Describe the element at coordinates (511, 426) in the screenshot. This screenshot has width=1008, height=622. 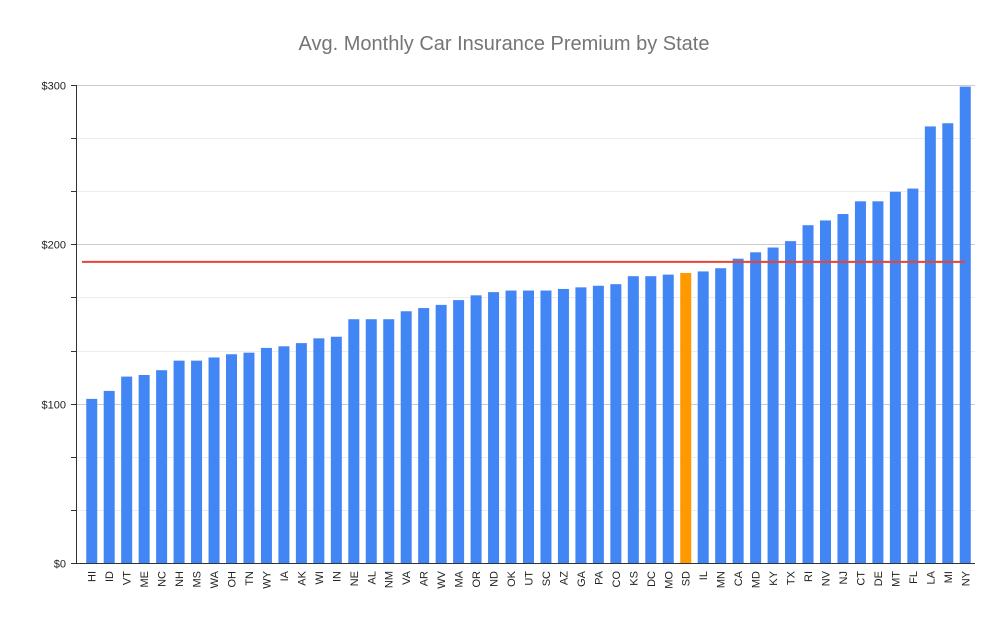
I see `bar-ok` at that location.